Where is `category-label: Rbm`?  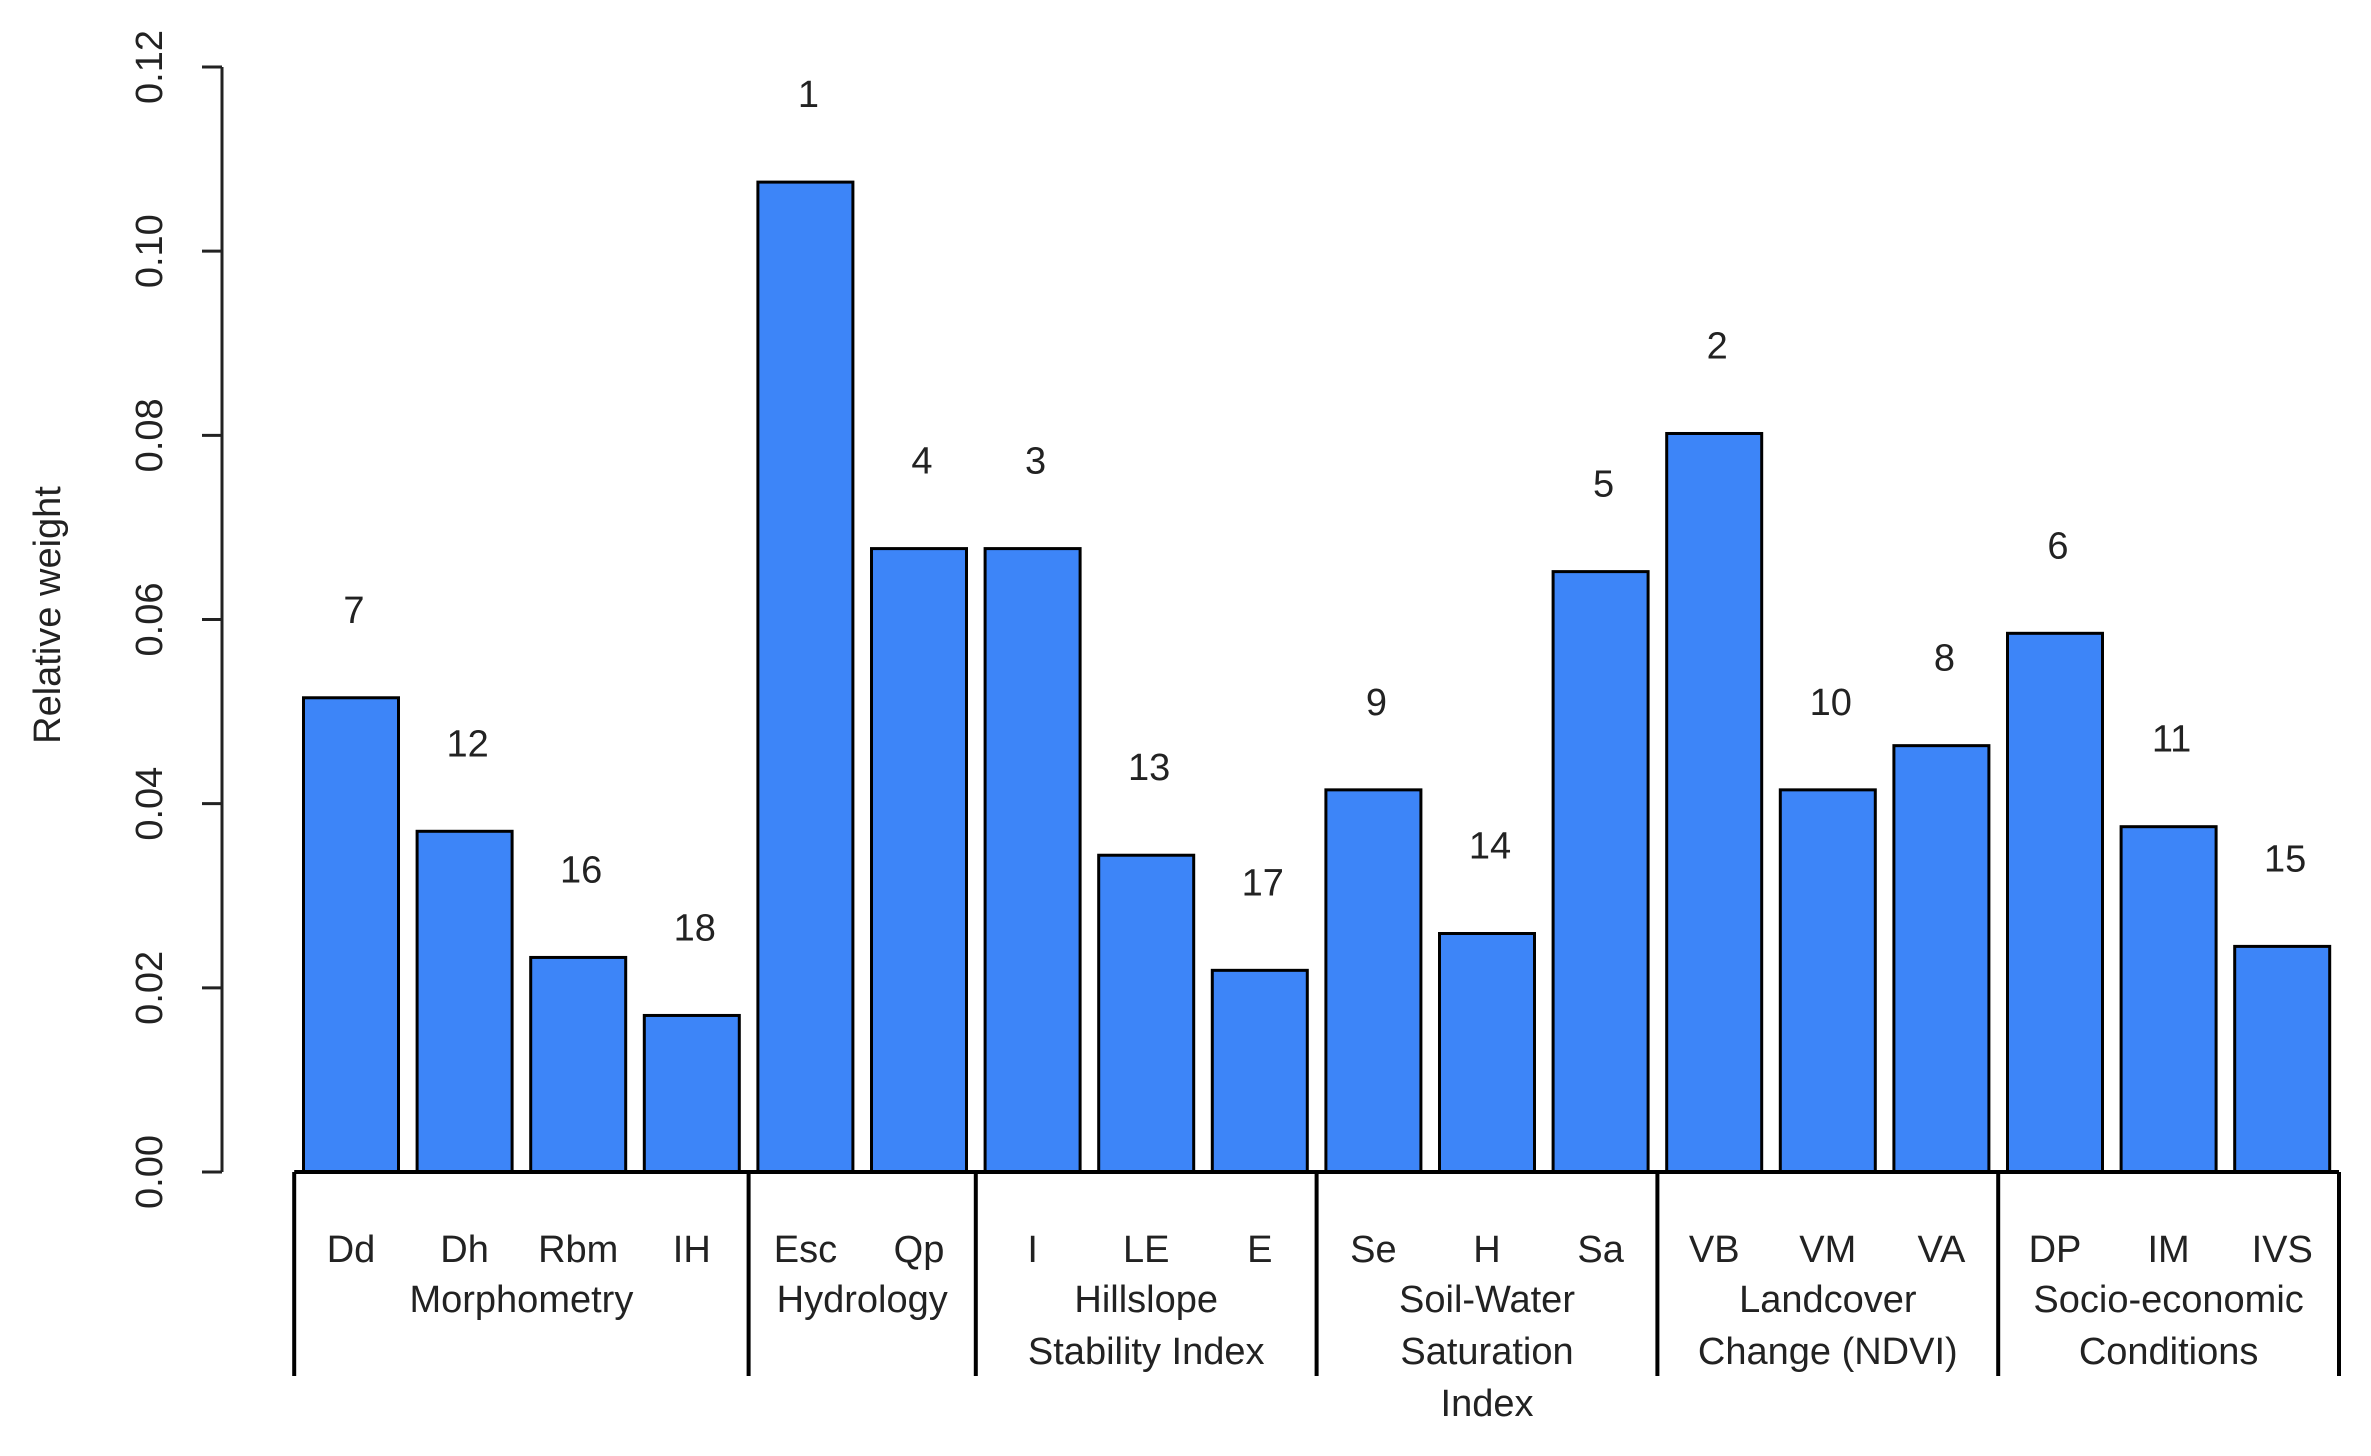 category-label: Rbm is located at coordinates (578, 1250).